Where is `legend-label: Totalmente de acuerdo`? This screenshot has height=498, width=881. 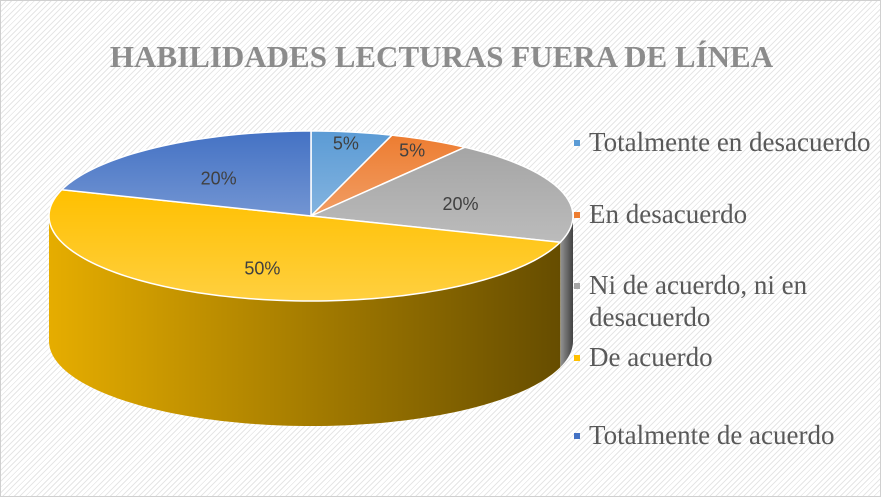 legend-label: Totalmente de acuerdo is located at coordinates (712, 435).